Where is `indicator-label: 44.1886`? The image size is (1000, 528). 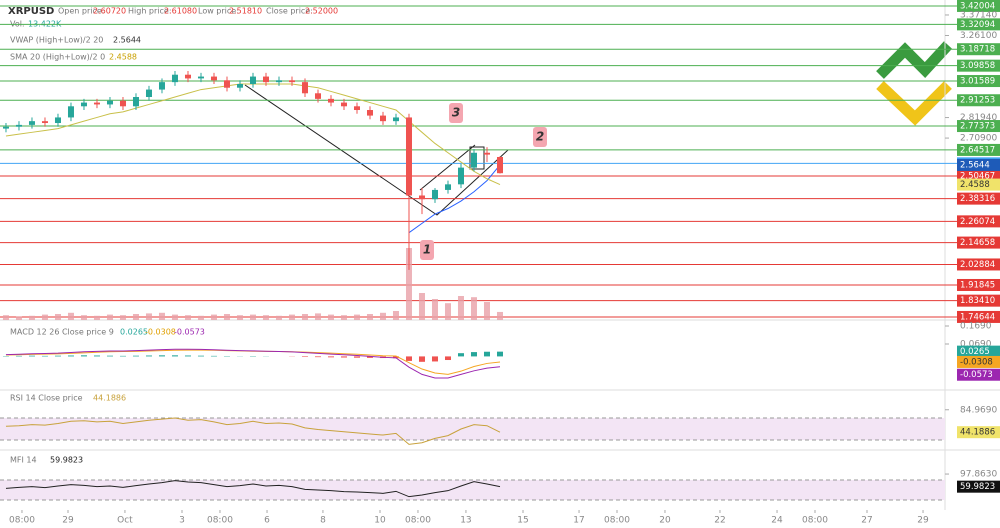
indicator-label: 44.1886 is located at coordinates (977, 433).